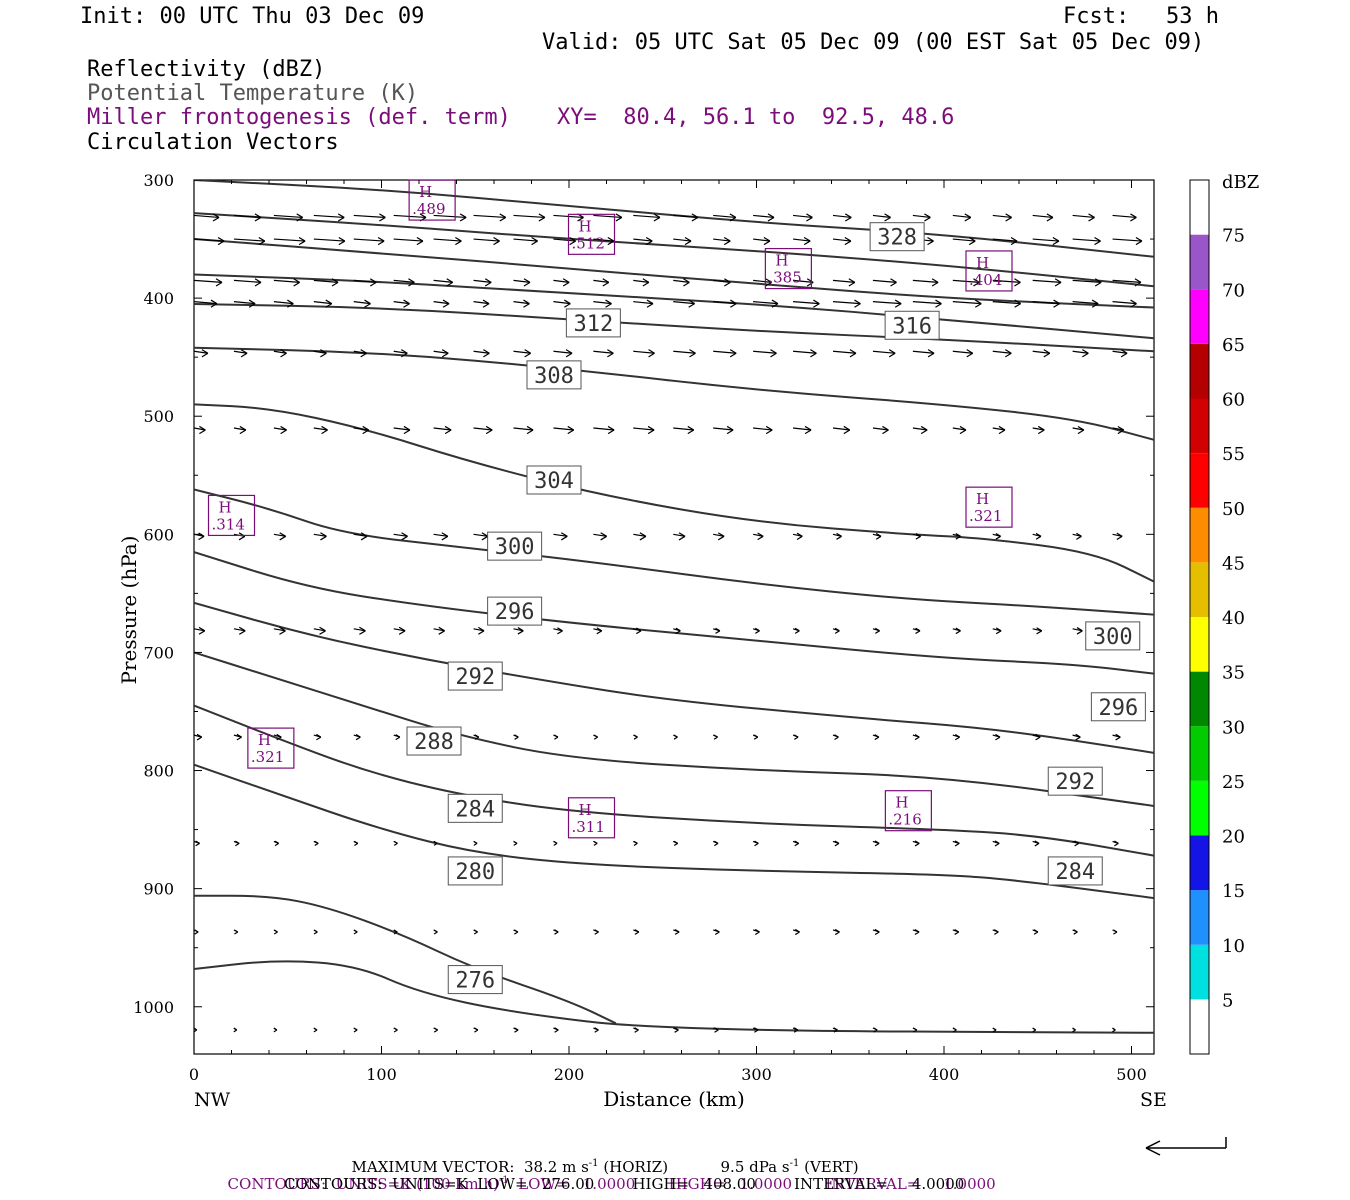  What do you see at coordinates (515, 612) in the screenshot?
I see `theta-label: 296` at bounding box center [515, 612].